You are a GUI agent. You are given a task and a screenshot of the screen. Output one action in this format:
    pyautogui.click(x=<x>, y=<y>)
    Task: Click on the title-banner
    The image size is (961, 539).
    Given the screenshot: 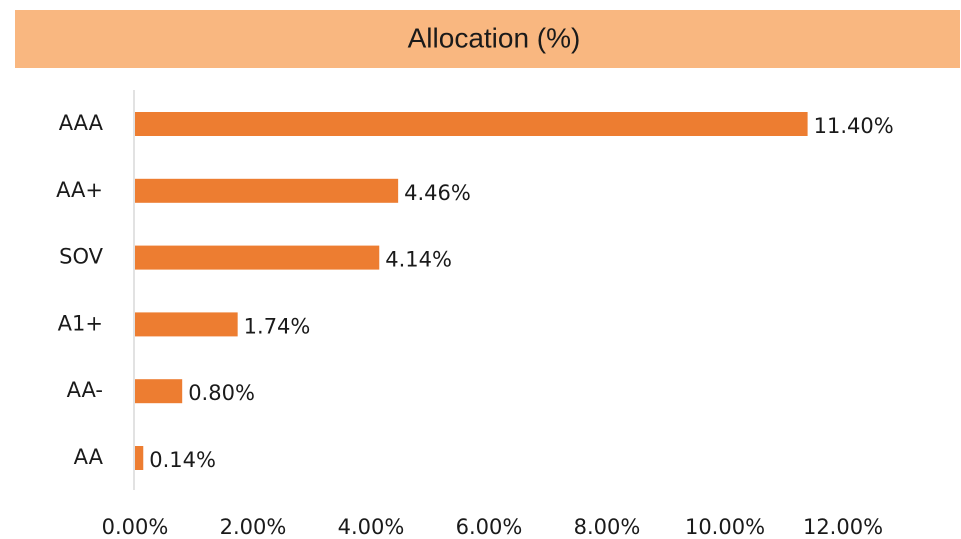 What is the action you would take?
    pyautogui.click(x=487, y=39)
    